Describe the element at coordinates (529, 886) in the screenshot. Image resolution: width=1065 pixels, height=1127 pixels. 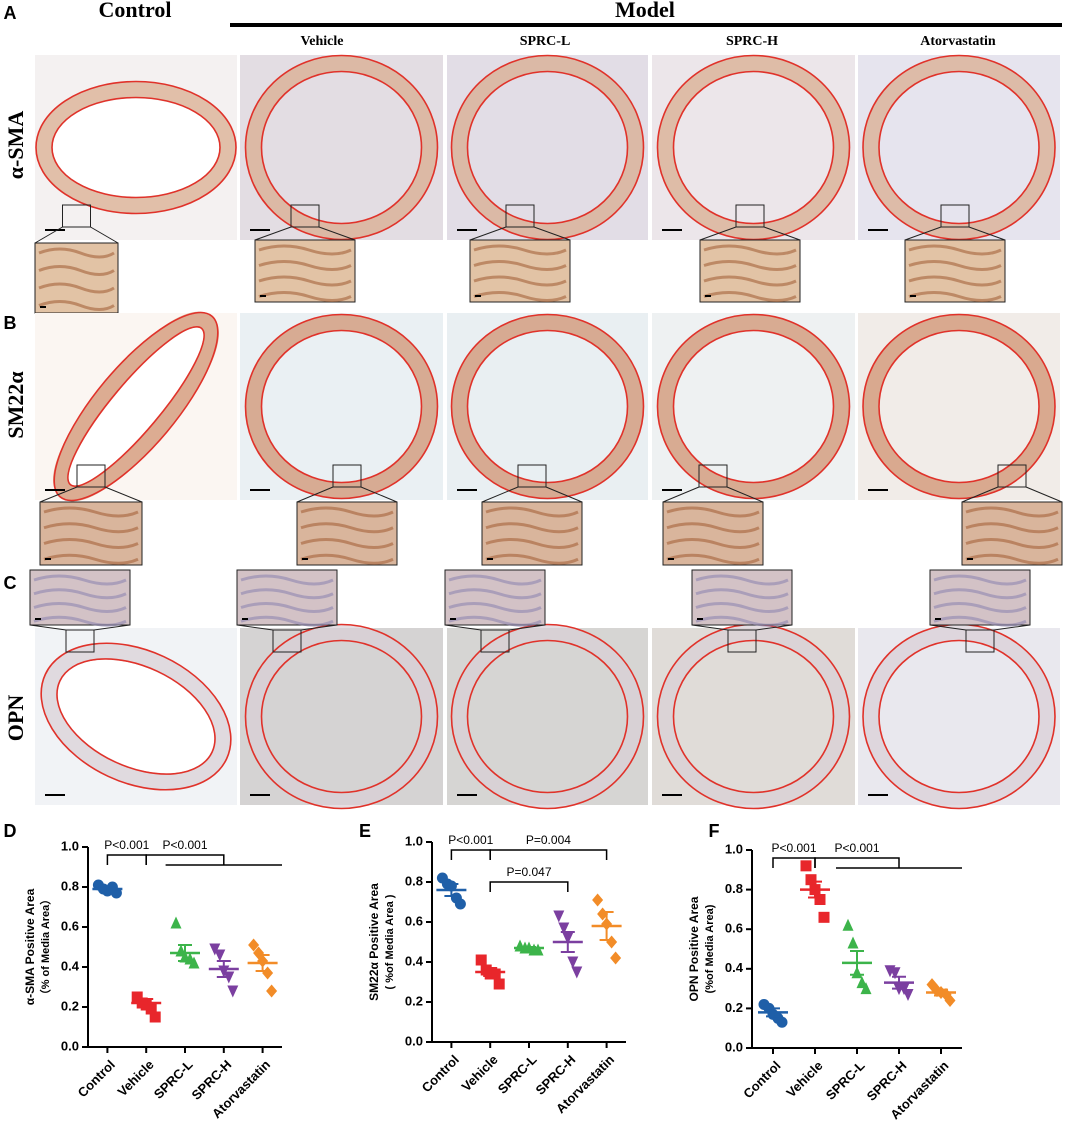
I see `significance-bracket` at that location.